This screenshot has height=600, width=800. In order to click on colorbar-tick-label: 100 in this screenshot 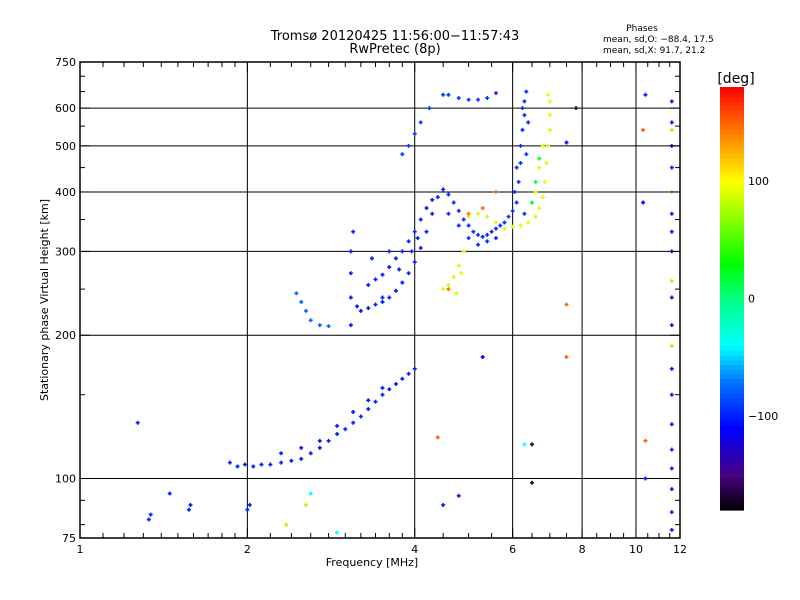, I will do `click(758, 181)`.